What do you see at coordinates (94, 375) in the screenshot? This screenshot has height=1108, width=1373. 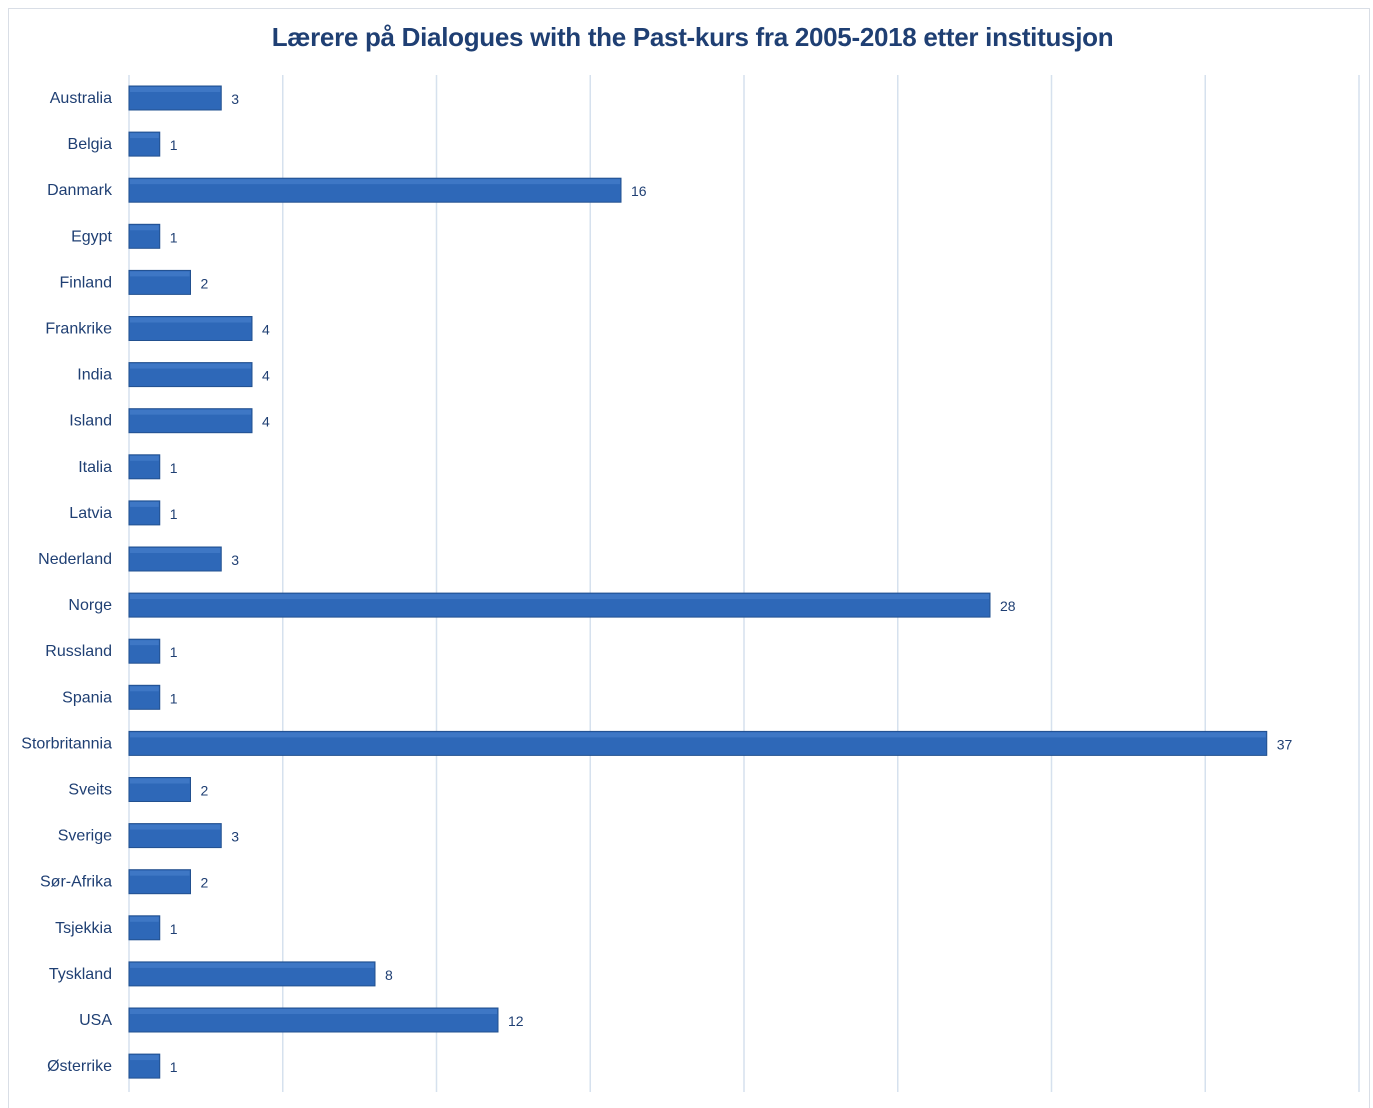 I see `category-label: India` at bounding box center [94, 375].